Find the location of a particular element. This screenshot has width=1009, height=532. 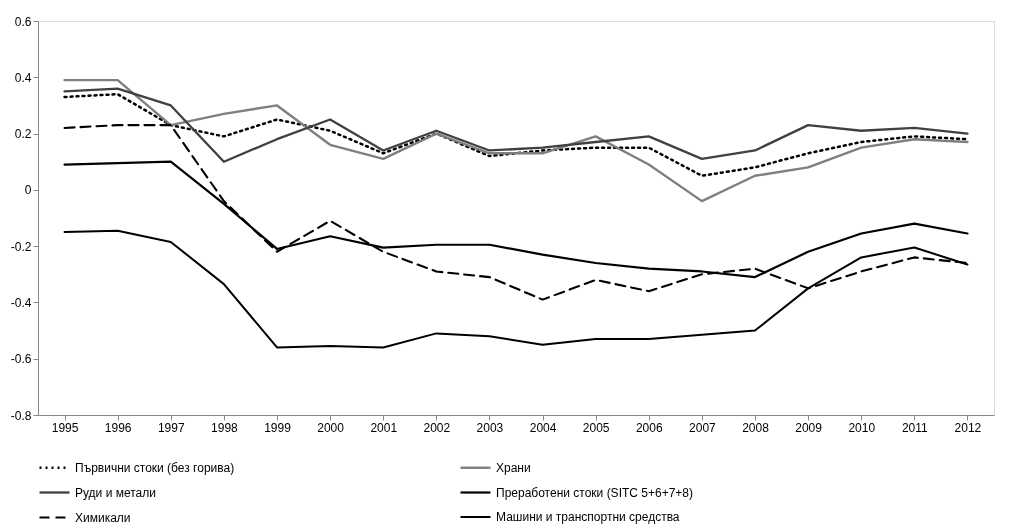

x-tick-label: 2002 is located at coordinates (437, 427).